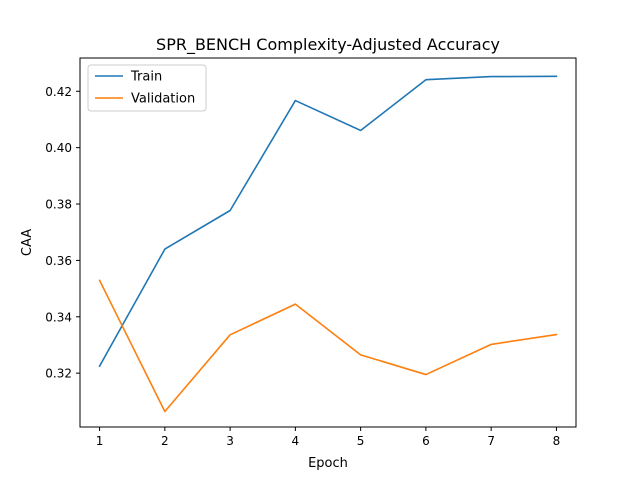 The height and width of the screenshot is (480, 640). I want to click on x-tick-label: 3, so click(230, 441).